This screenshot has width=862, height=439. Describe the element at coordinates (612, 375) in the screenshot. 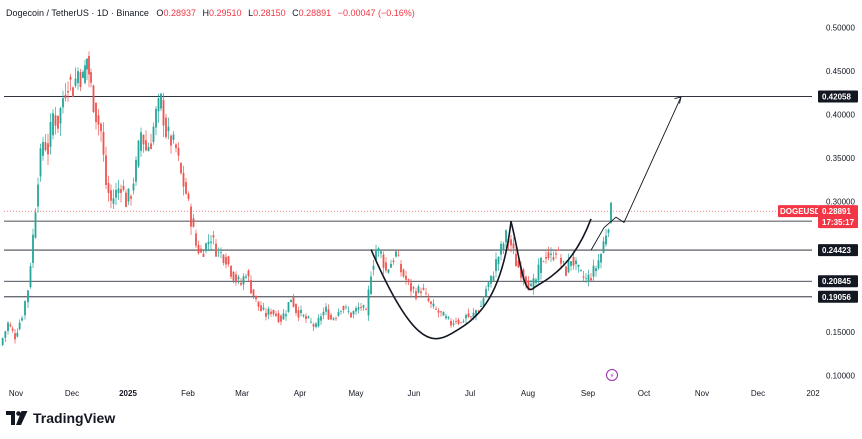

I see `event-marker: ⚡` at that location.